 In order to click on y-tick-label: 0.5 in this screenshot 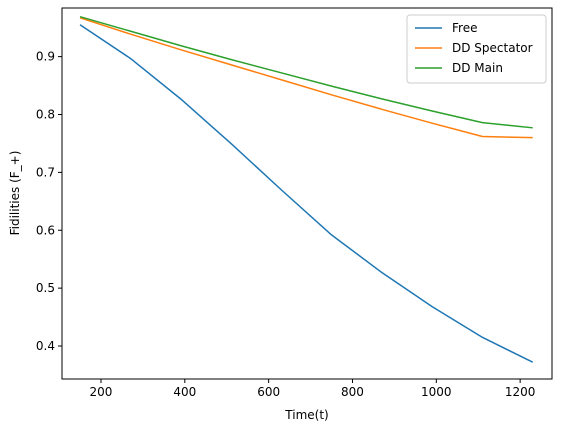, I will do `click(45, 288)`.